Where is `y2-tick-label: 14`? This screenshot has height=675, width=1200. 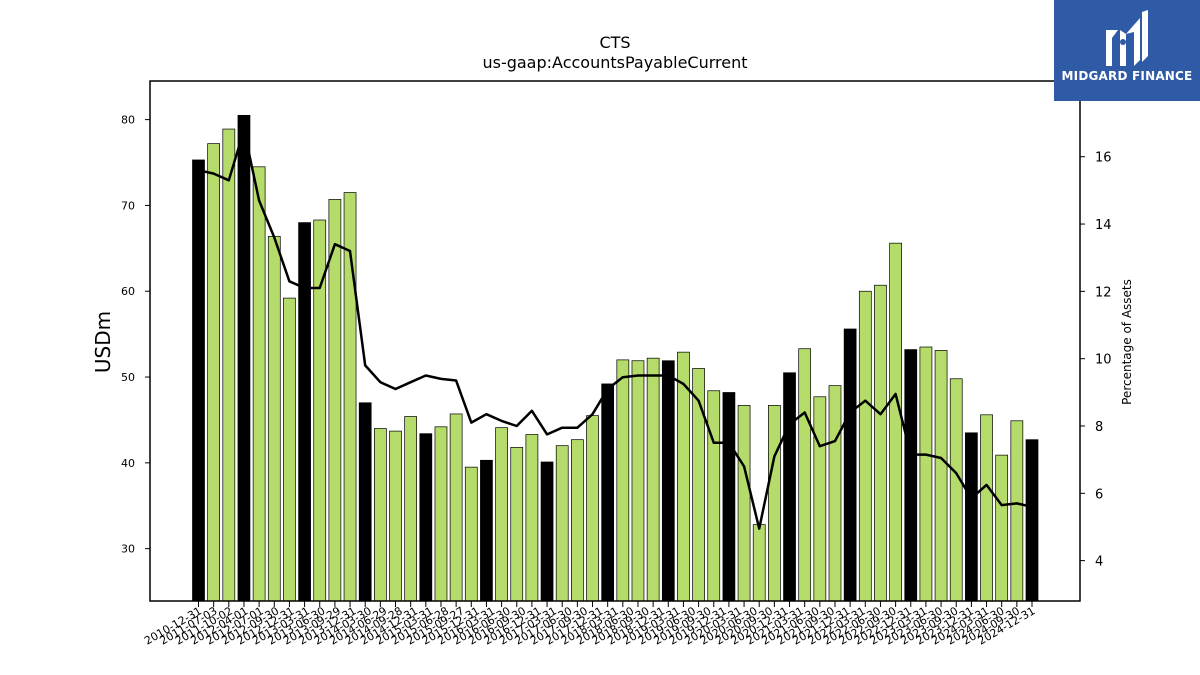
y2-tick-label: 14 is located at coordinates (1103, 225).